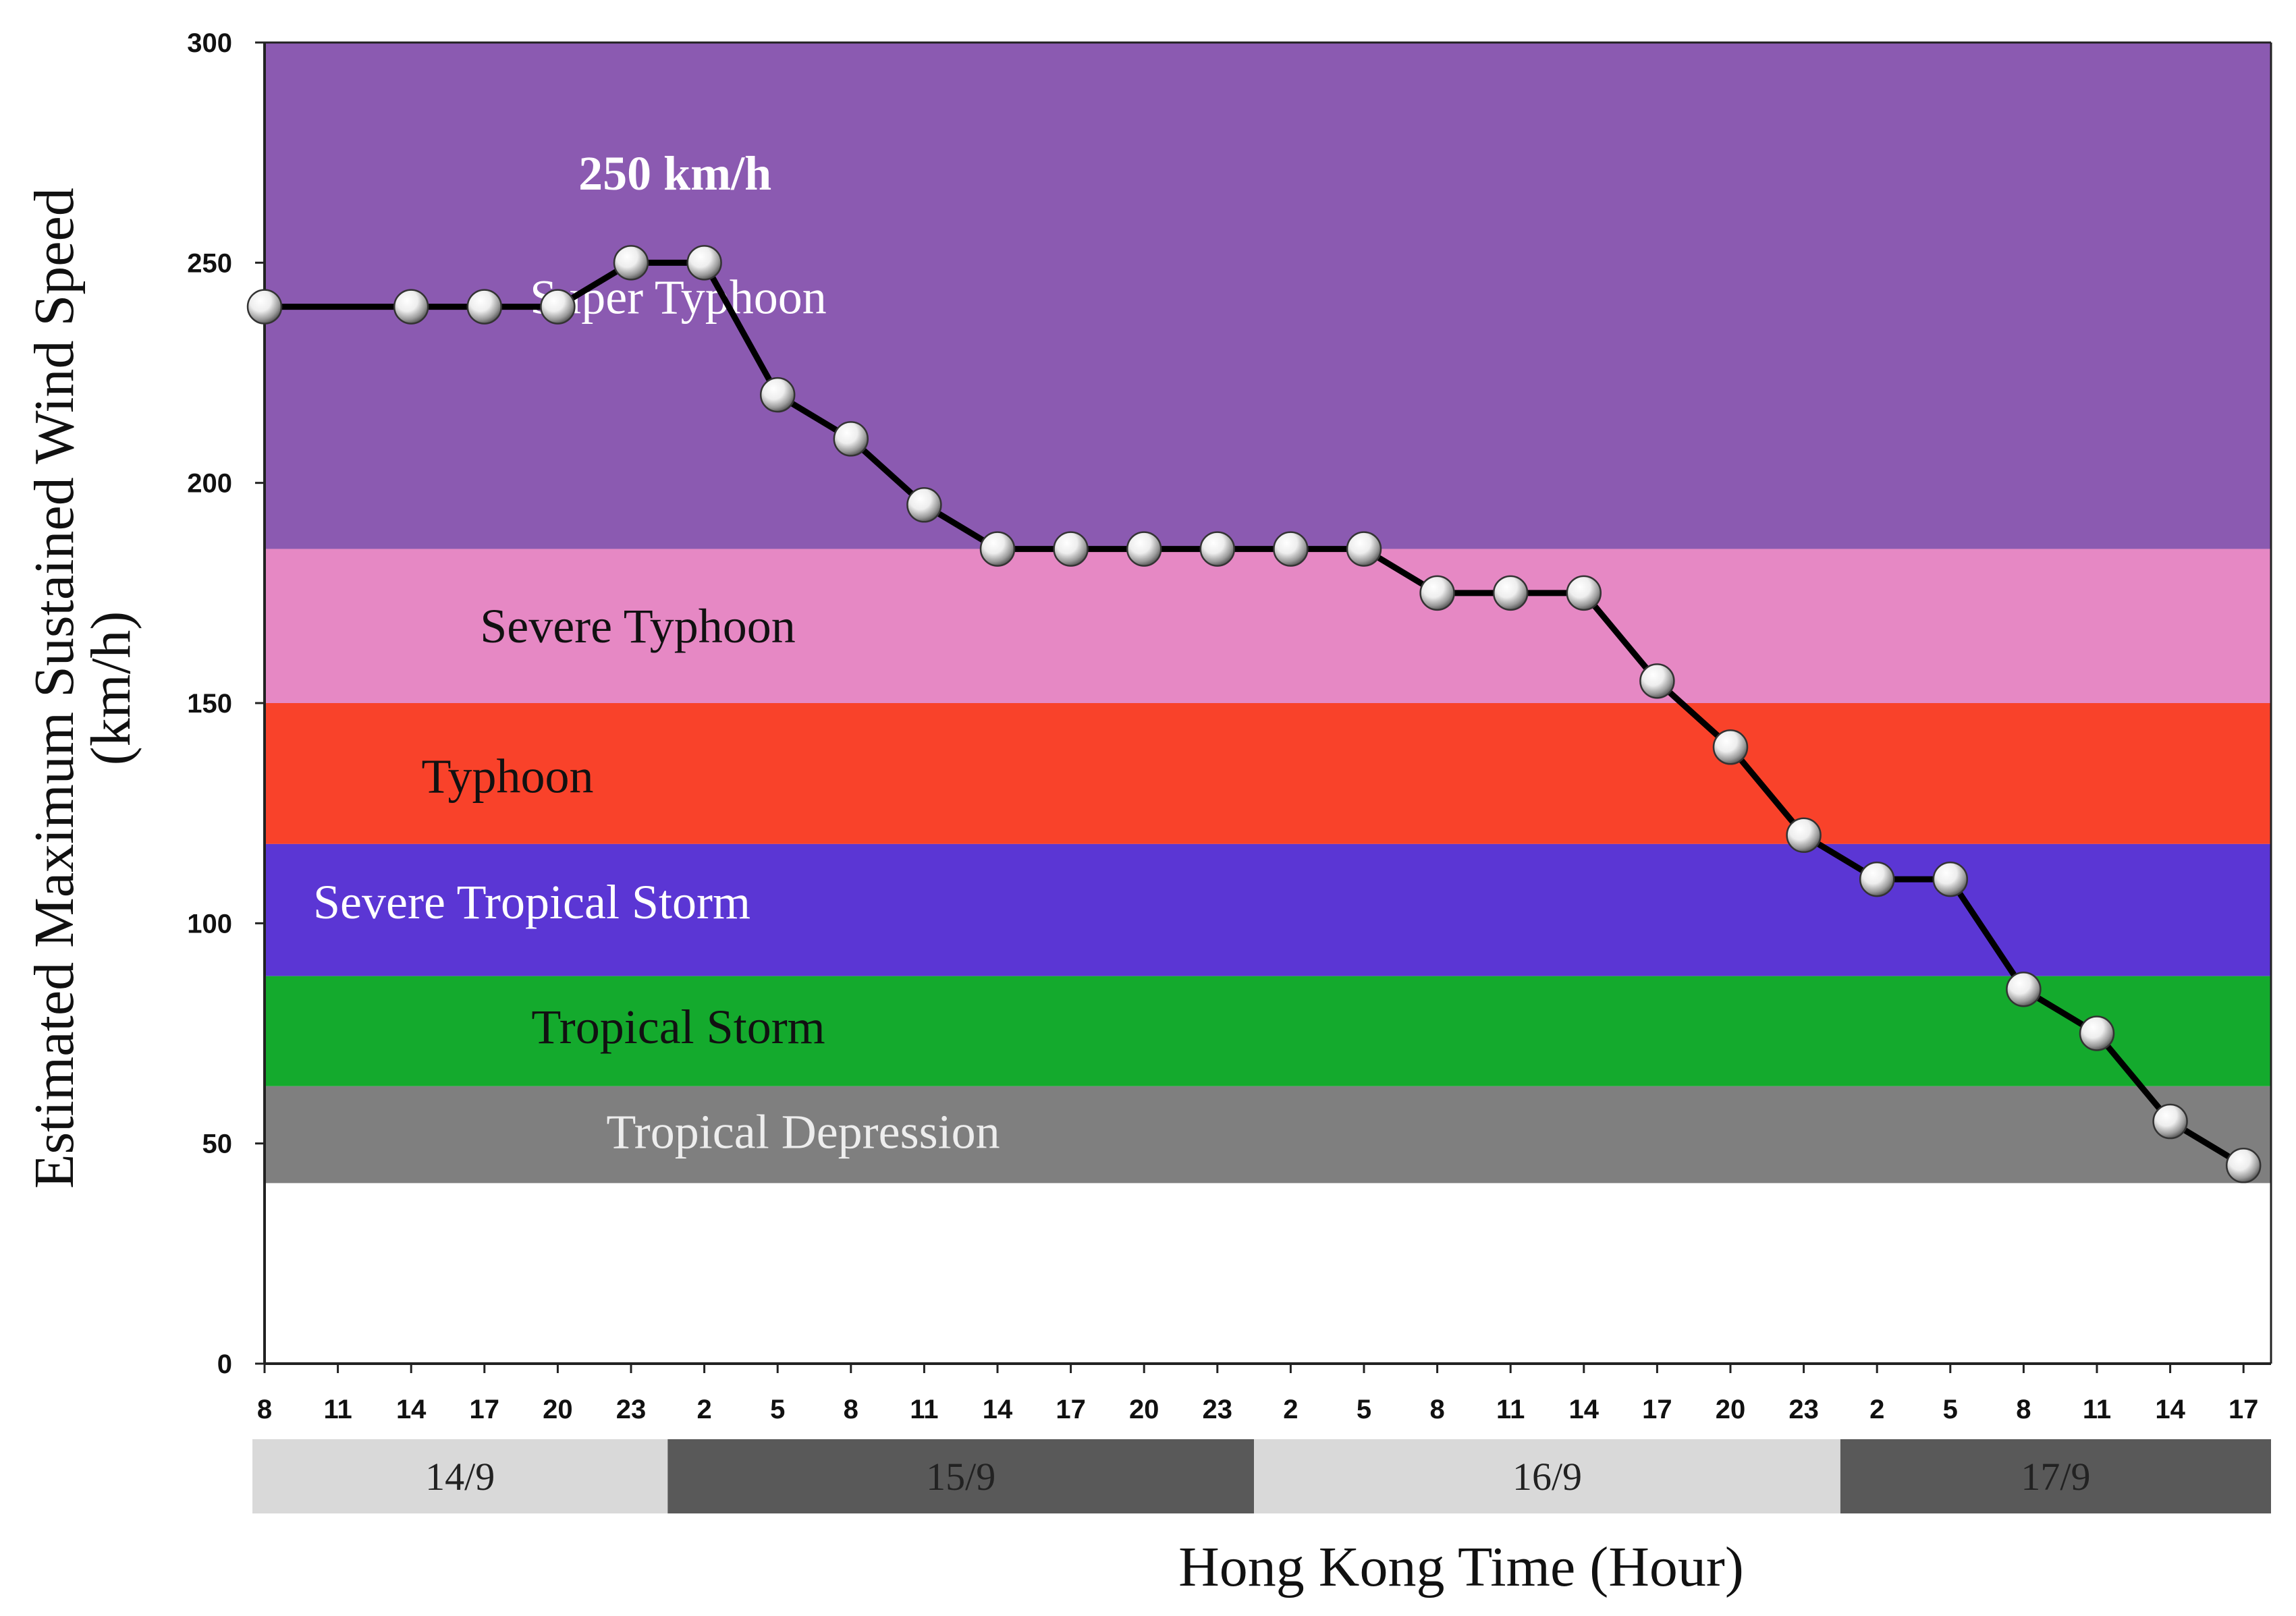 This screenshot has height=1616, width=2296. Describe the element at coordinates (210, 484) in the screenshot. I see `y-tick-label: 200` at that location.